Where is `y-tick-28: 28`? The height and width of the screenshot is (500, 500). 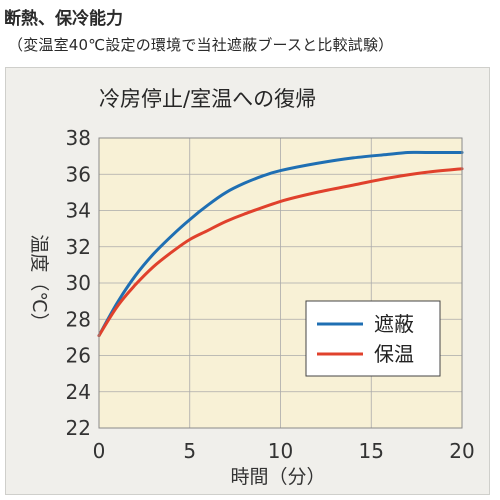 y-tick-28: 28 is located at coordinates (78, 319).